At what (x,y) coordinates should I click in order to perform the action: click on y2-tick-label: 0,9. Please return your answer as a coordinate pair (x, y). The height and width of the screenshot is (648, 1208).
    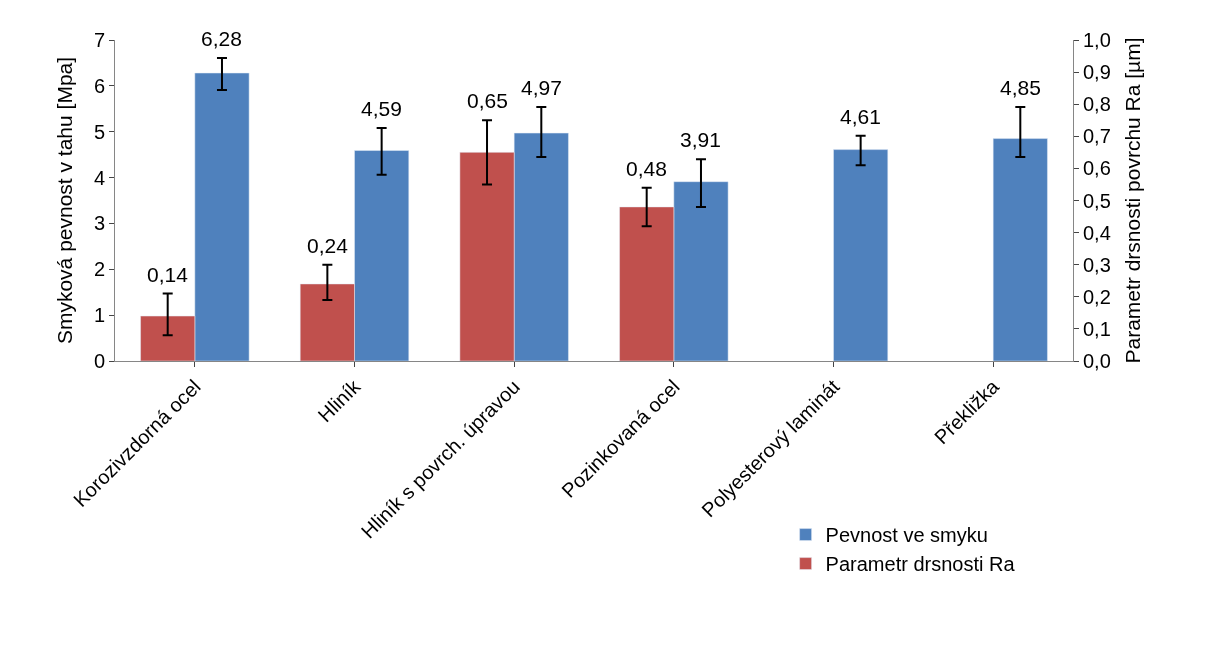
    Looking at the image, I should click on (1097, 72).